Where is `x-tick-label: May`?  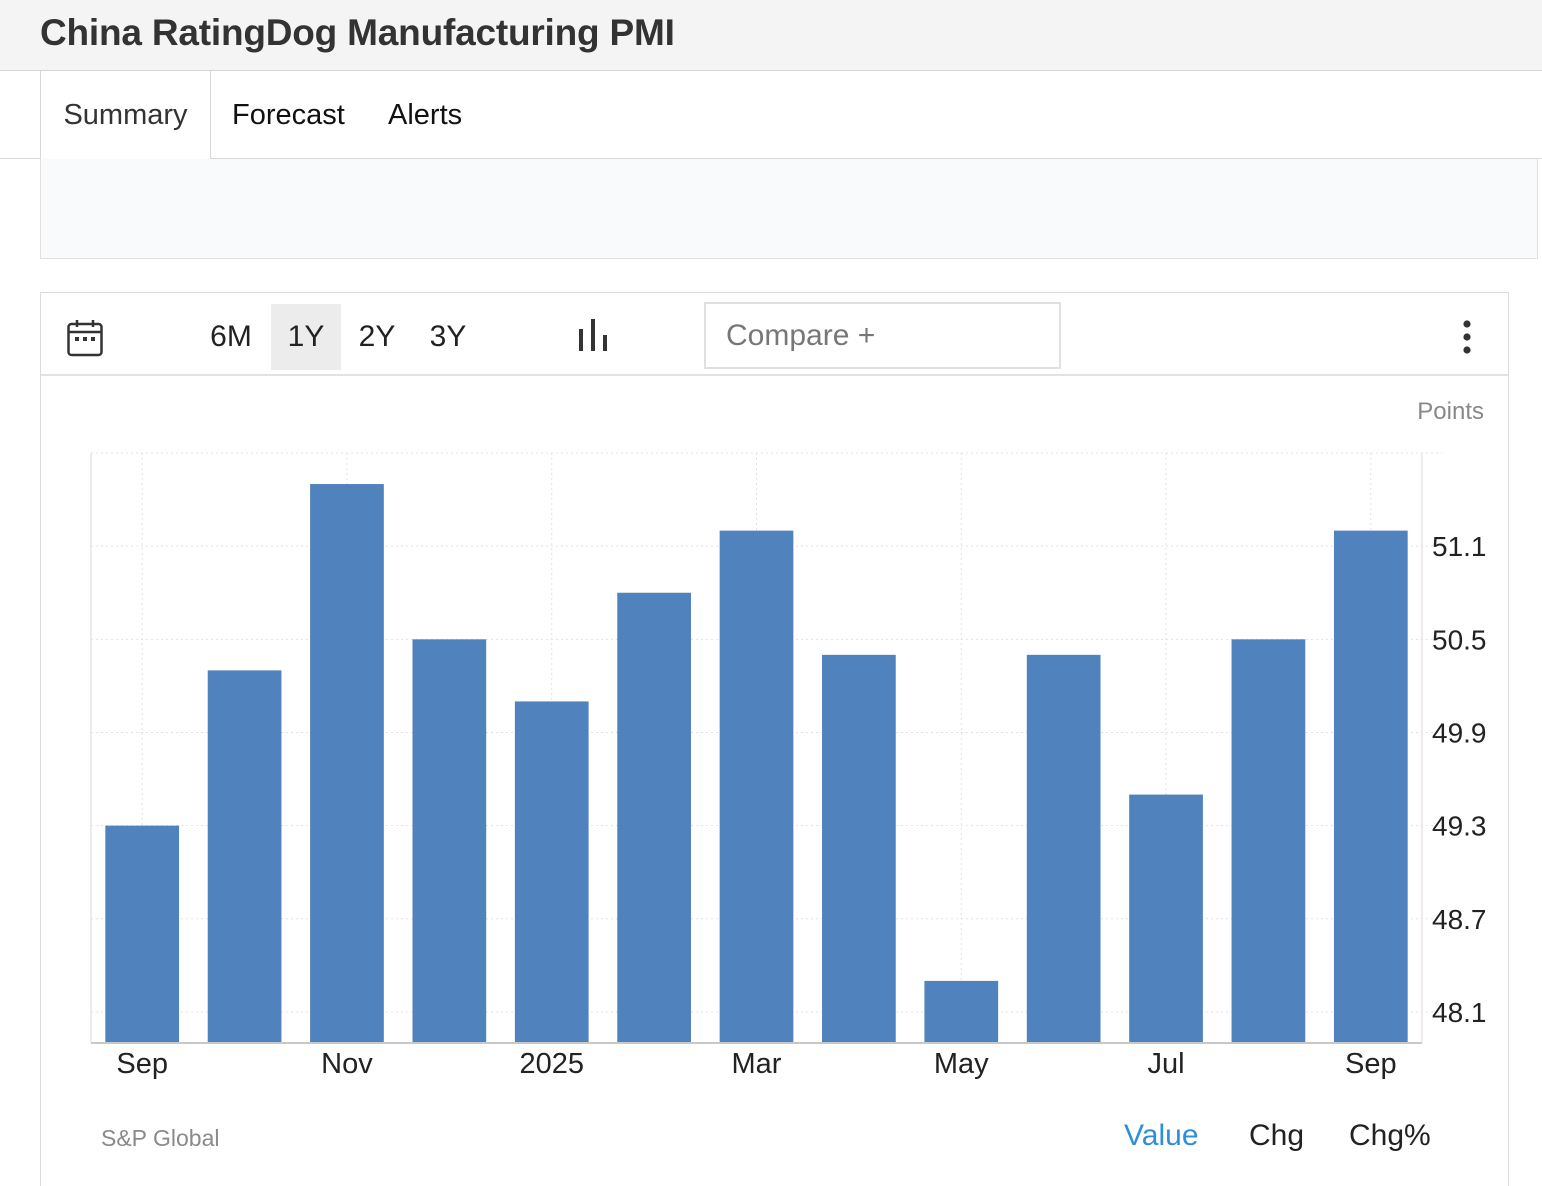
x-tick-label: May is located at coordinates (961, 1064).